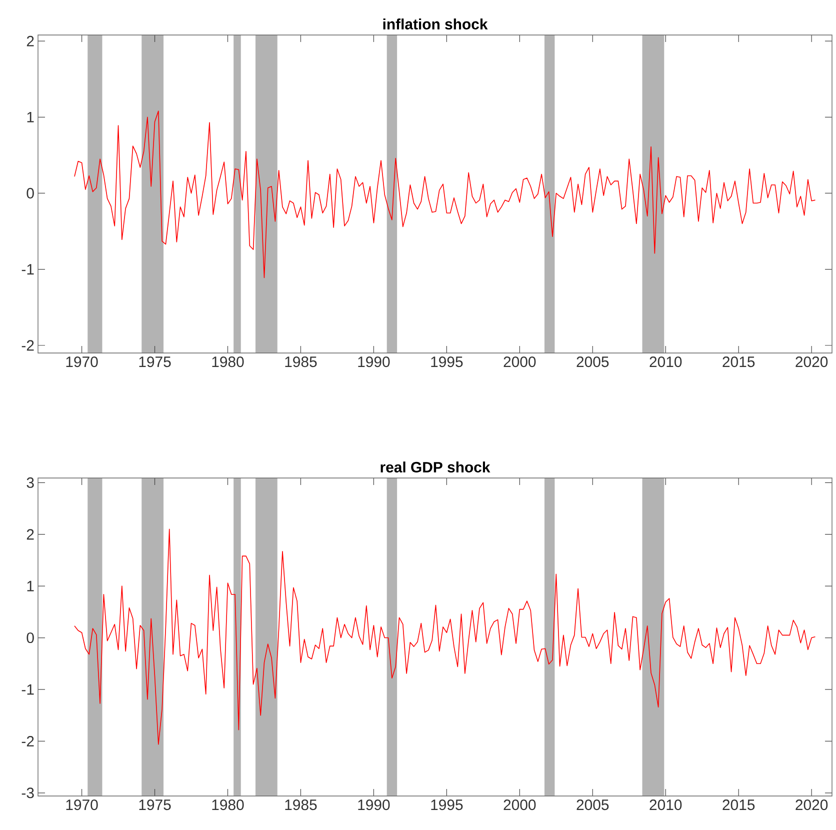 This screenshot has height=830, width=836. Describe the element at coordinates (435, 24) in the screenshot. I see `chart-title: inflation shock` at that location.